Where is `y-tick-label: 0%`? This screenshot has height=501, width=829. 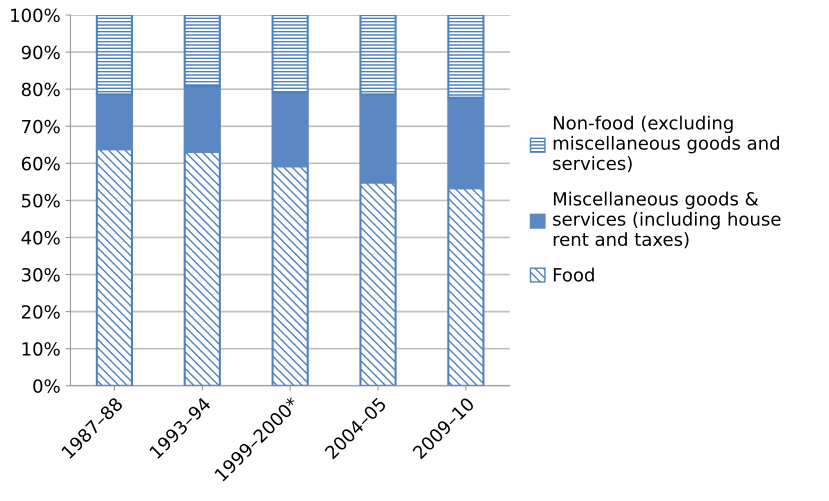
y-tick-label: 0% is located at coordinates (46, 386).